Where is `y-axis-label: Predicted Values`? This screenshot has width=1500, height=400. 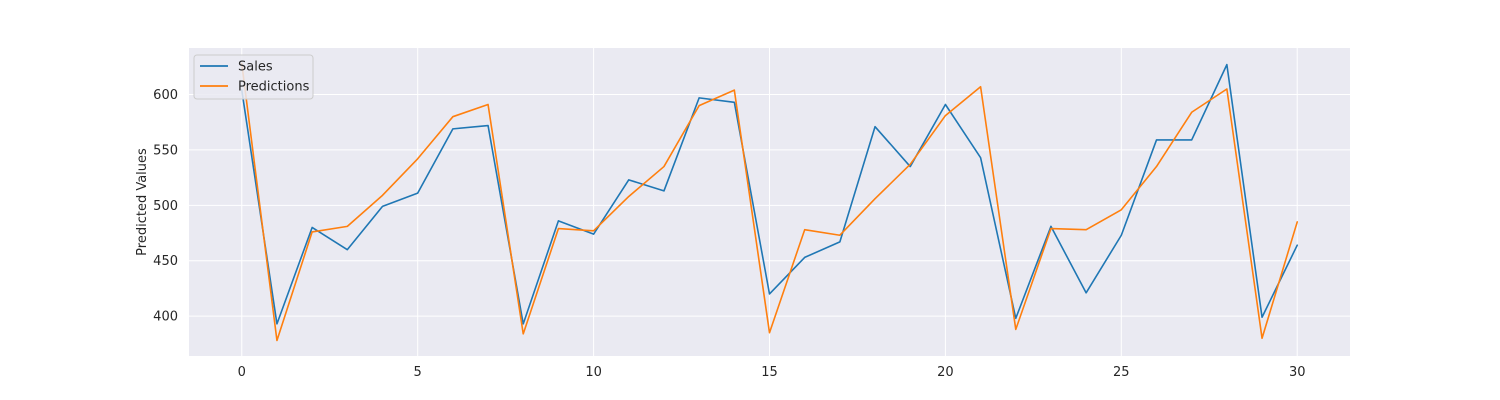 y-axis-label: Predicted Values is located at coordinates (142, 202).